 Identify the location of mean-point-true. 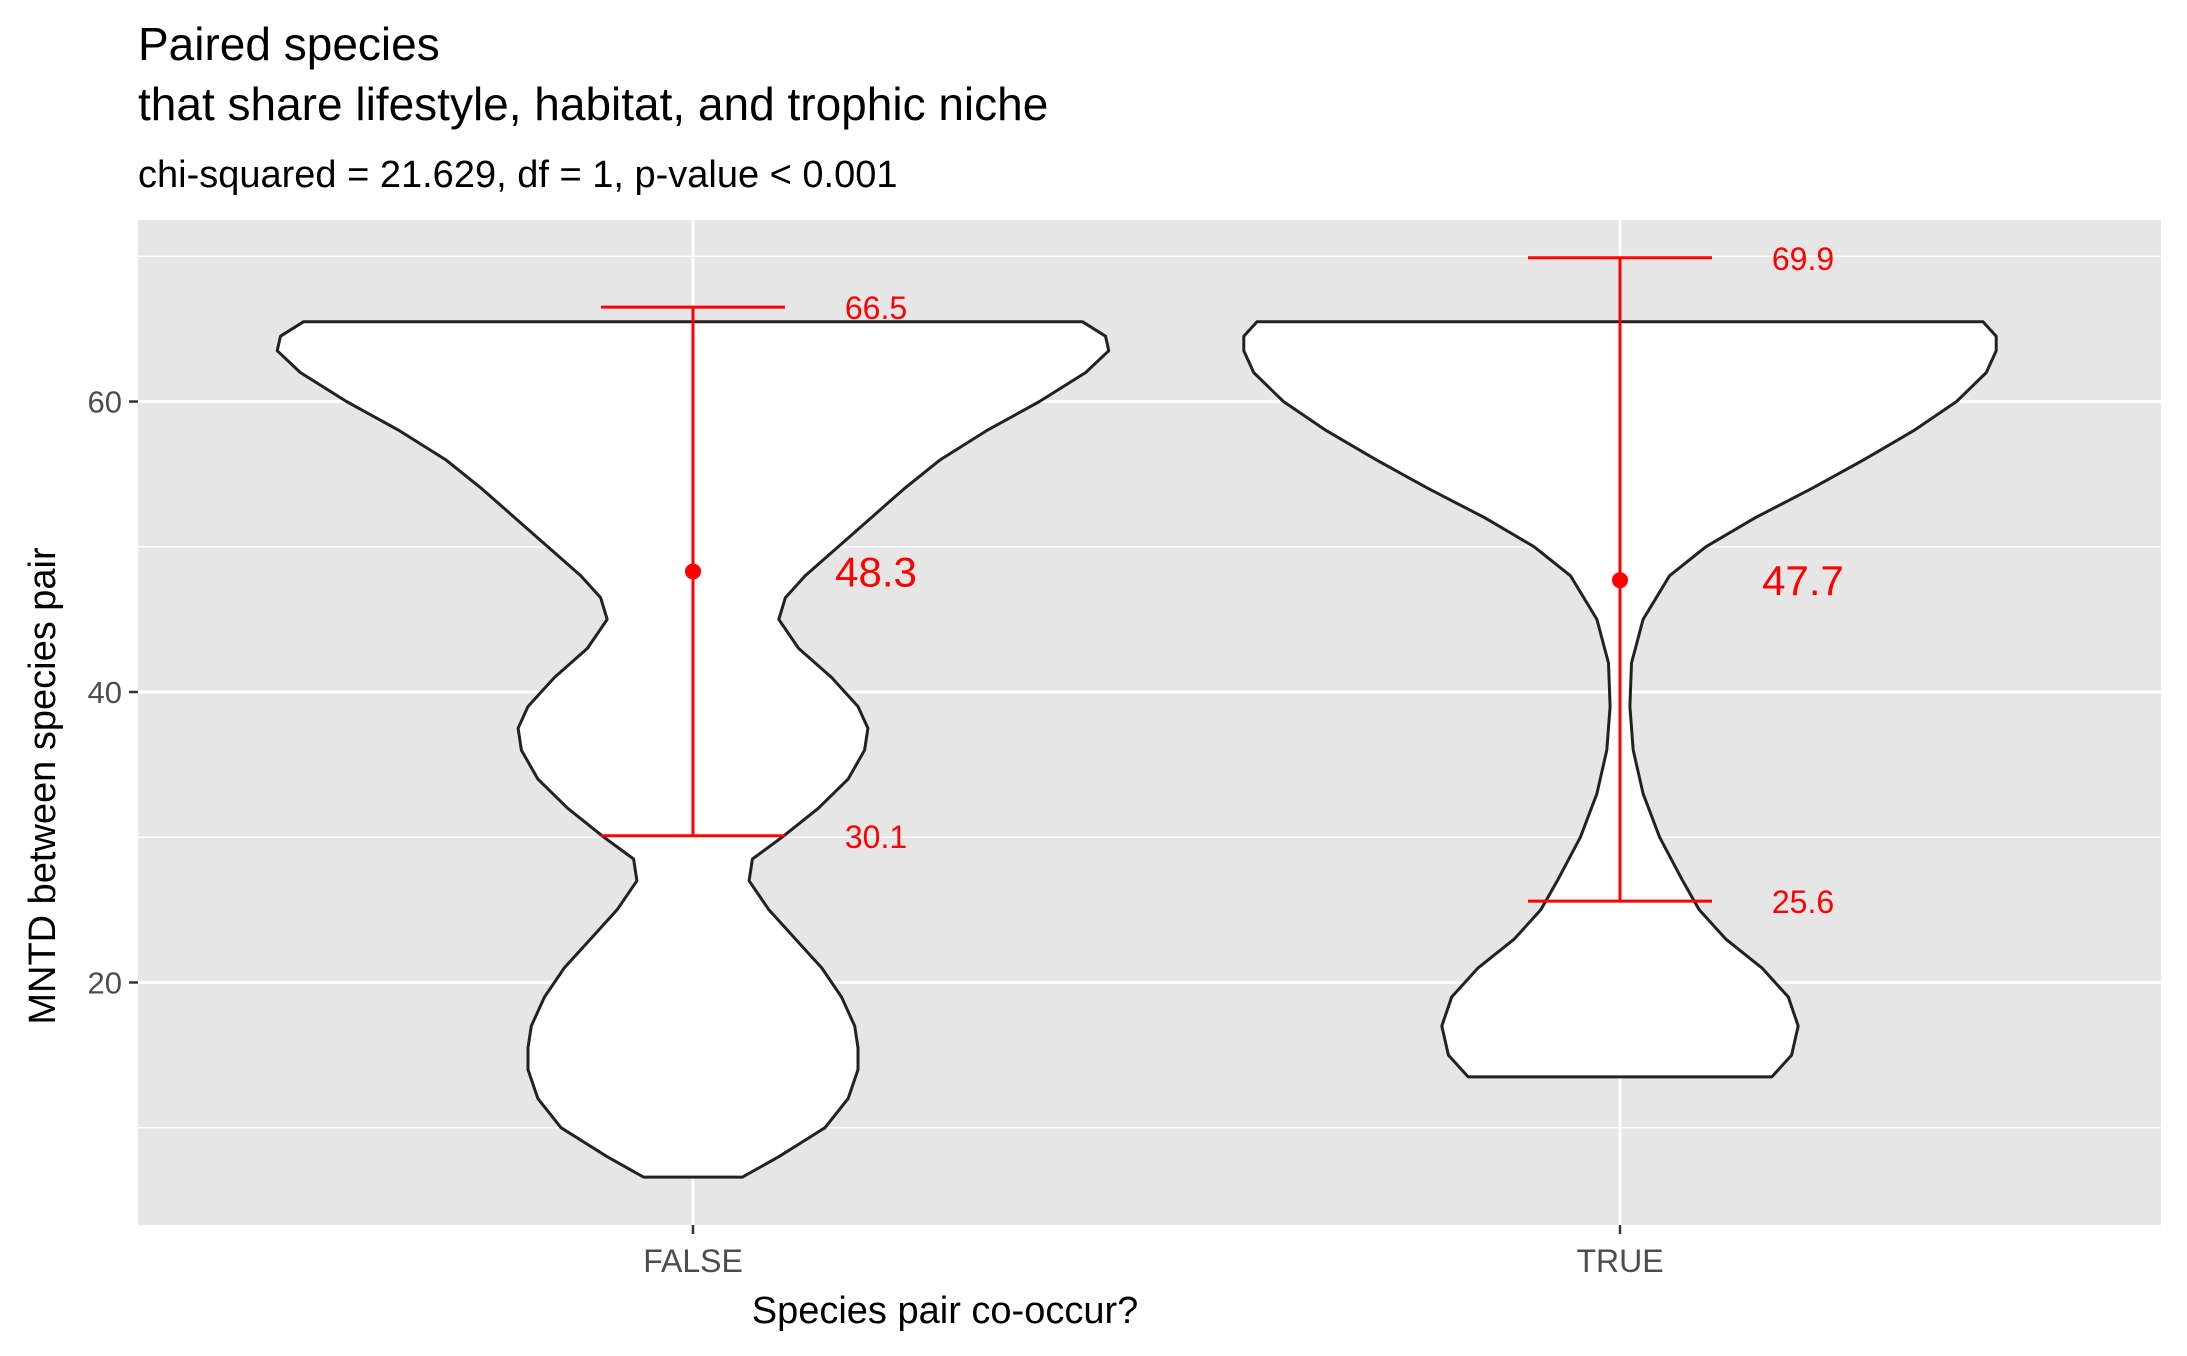
(1620, 580).